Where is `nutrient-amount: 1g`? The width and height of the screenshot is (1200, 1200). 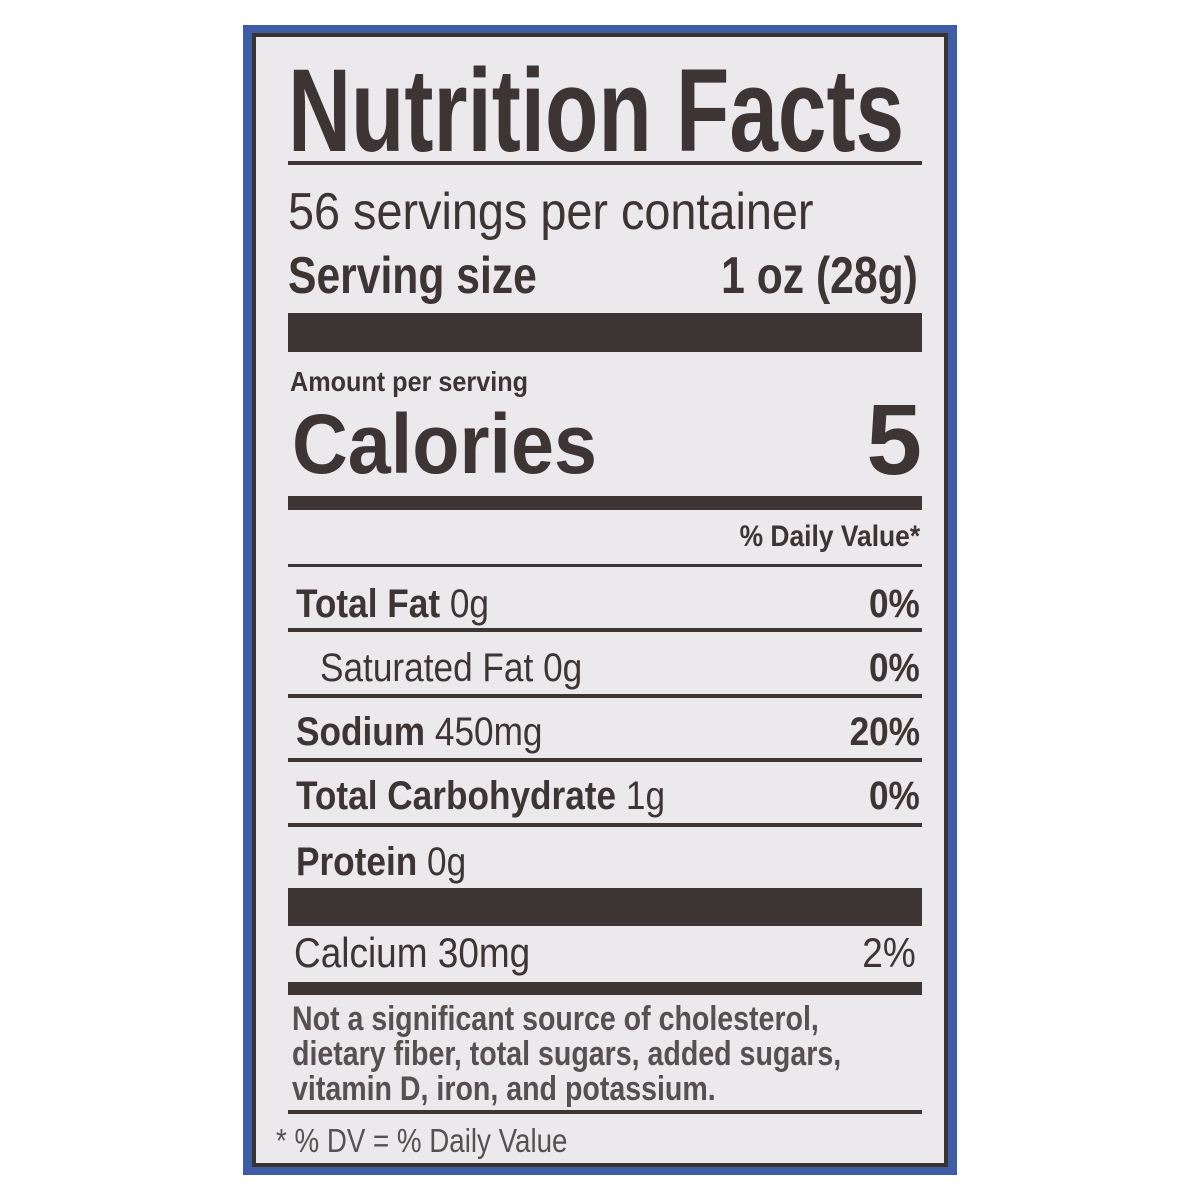 nutrient-amount: 1g is located at coordinates (645, 796).